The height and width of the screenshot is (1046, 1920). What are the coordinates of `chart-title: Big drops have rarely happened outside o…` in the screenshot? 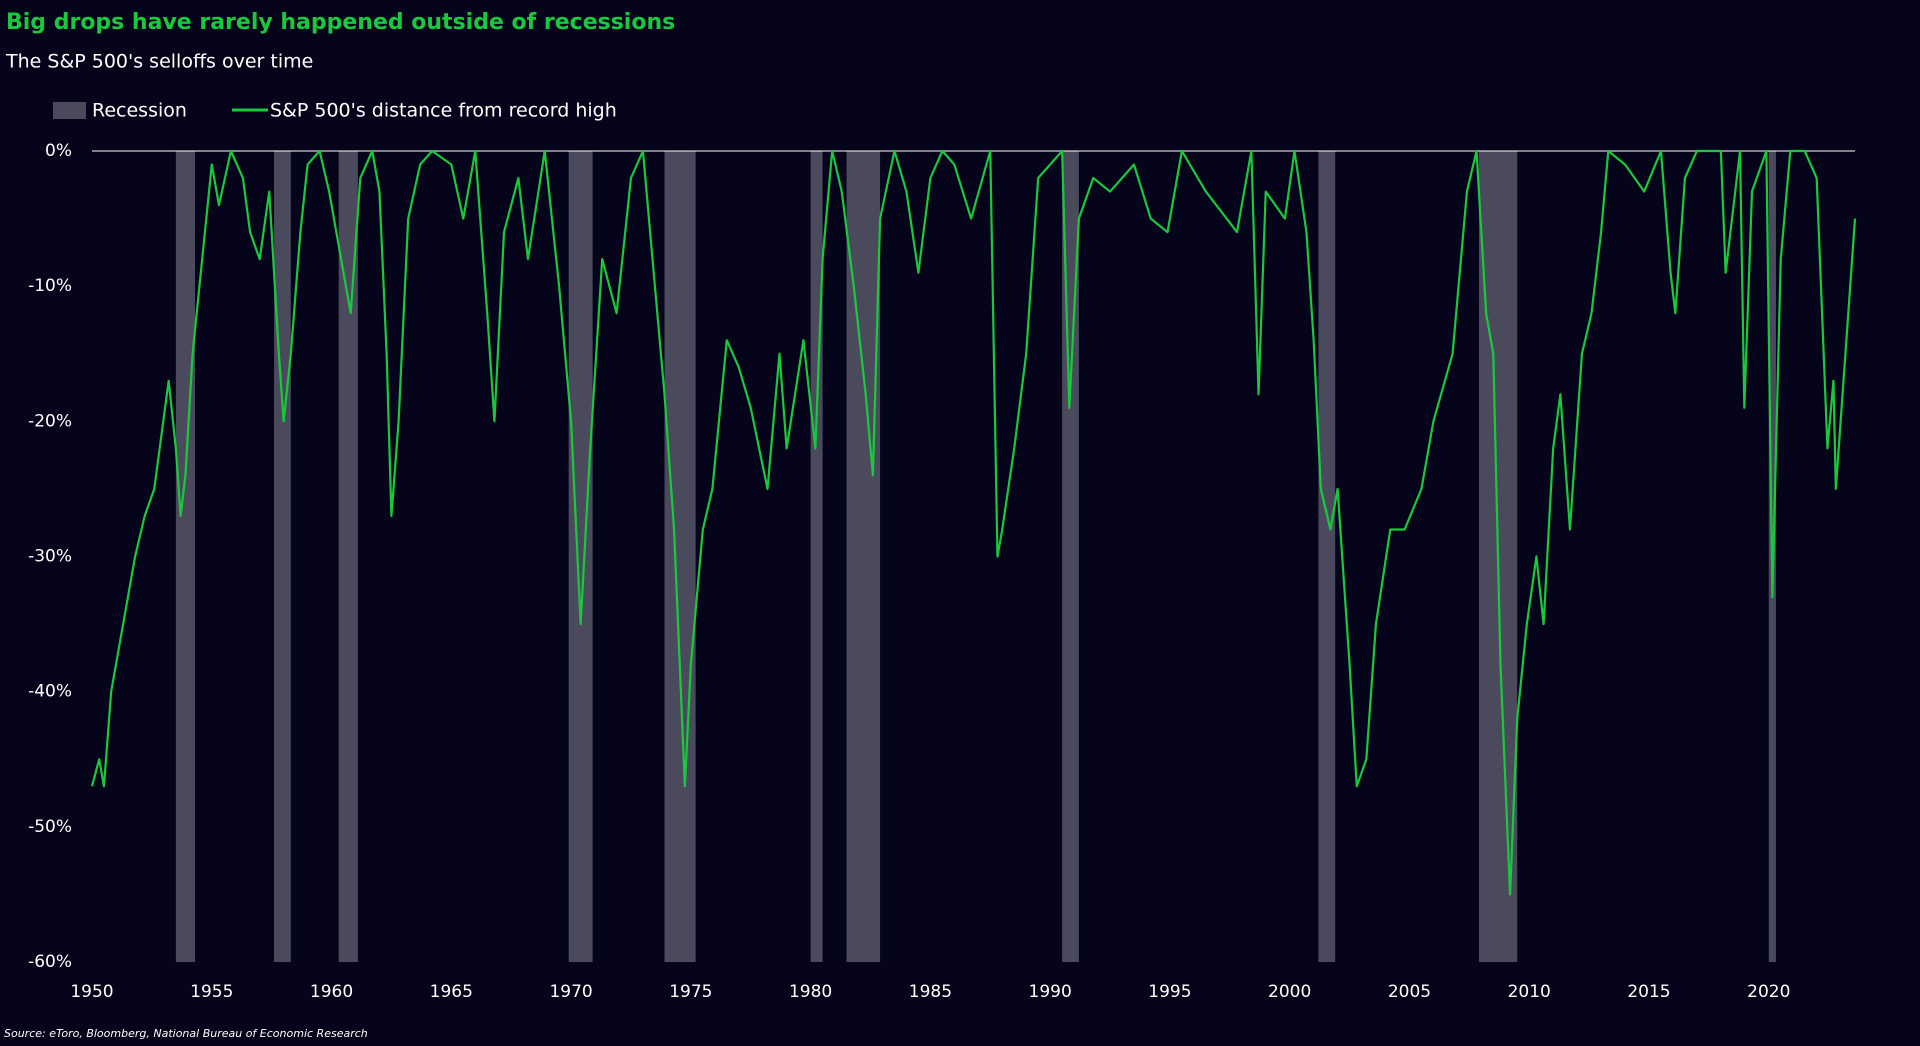 It's located at (340, 22).